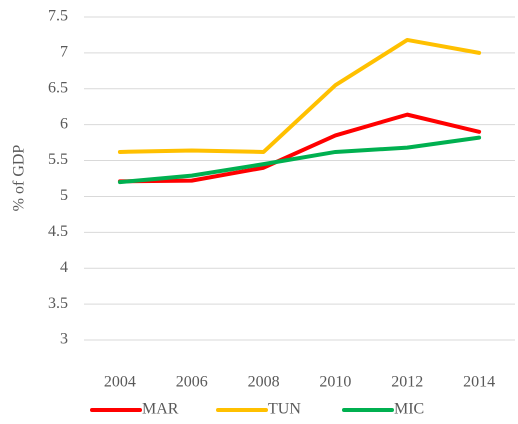 The image size is (518, 424). What do you see at coordinates (64, 123) in the screenshot?
I see `y-tick-label: 6` at bounding box center [64, 123].